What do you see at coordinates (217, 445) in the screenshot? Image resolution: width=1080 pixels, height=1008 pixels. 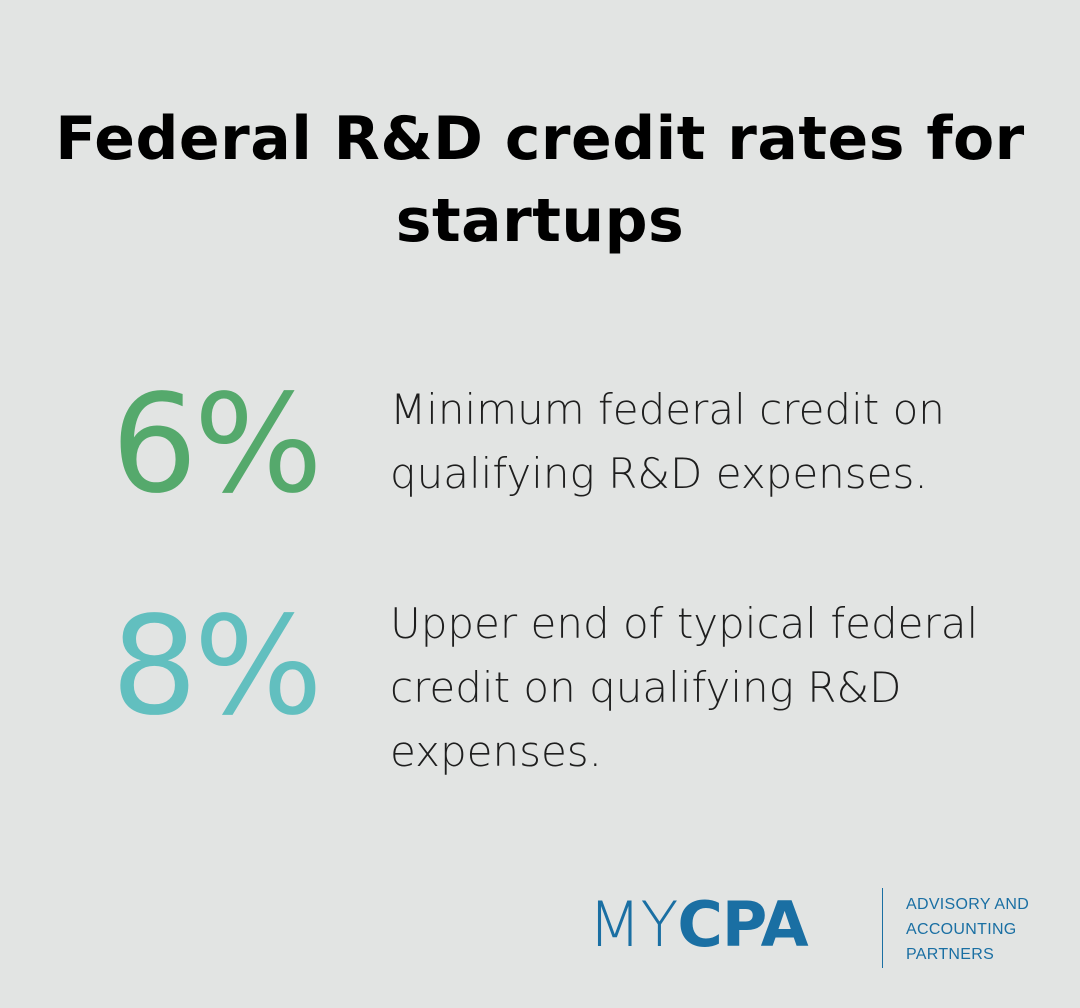 I see `stat-value: 6%` at bounding box center [217, 445].